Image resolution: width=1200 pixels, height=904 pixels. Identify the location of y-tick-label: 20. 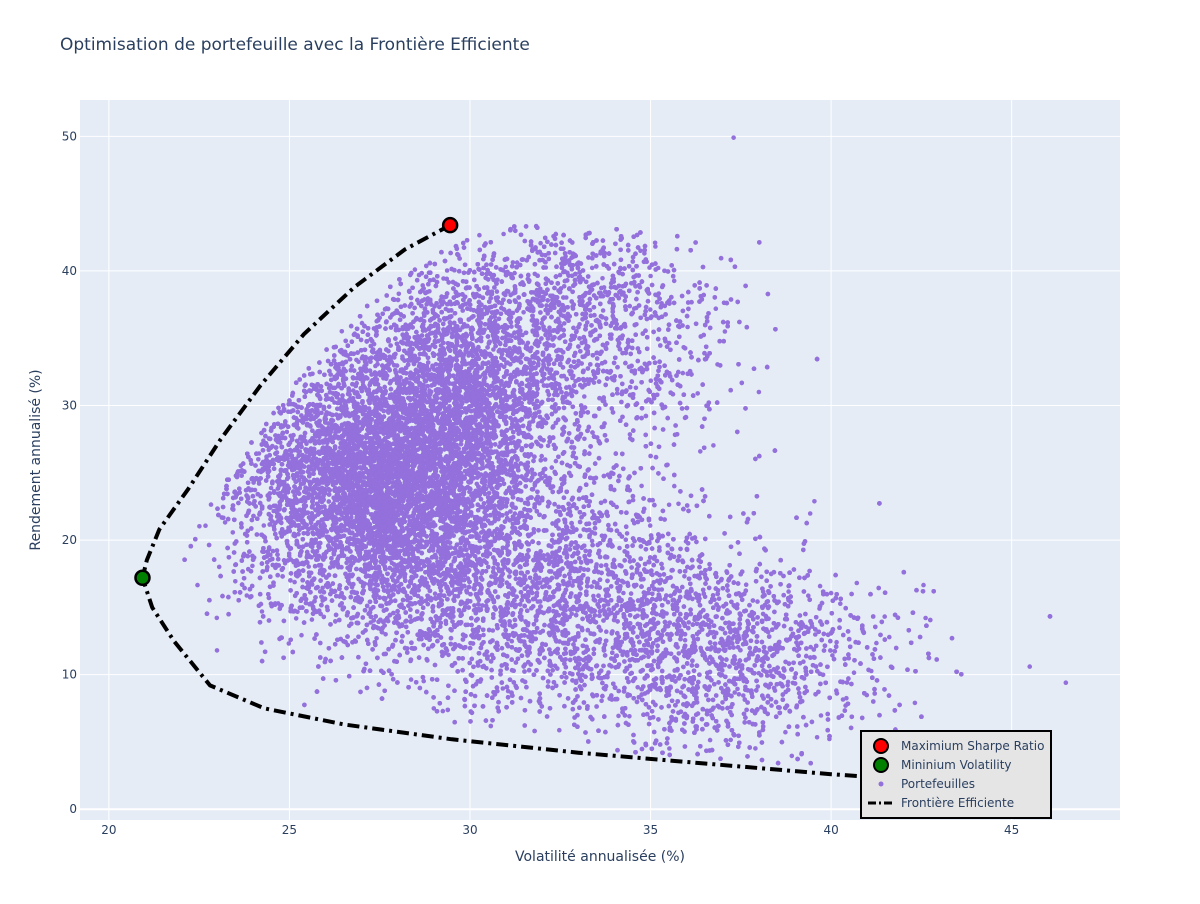
(69, 540).